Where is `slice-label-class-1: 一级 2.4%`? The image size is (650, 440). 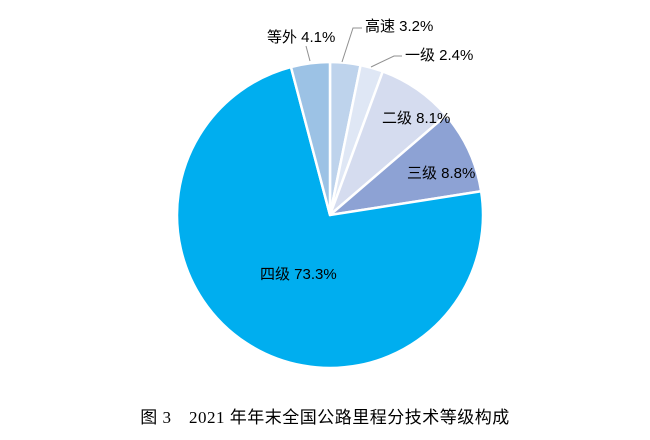
slice-label-class-1: 一级 2.4% is located at coordinates (439, 55).